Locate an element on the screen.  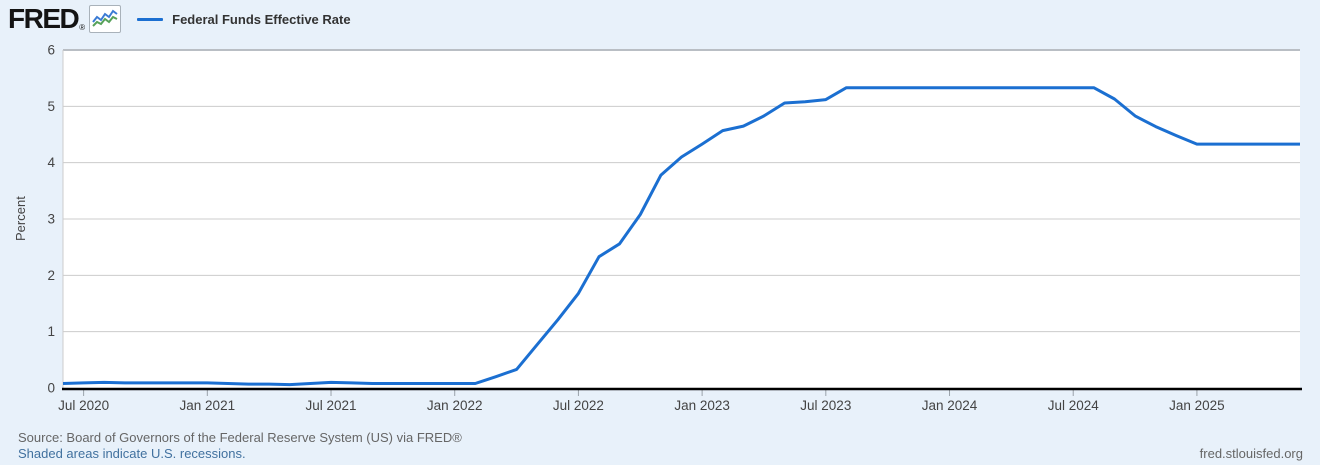
legend-item-federal-funds-rate: Federal Funds Effective Rate is located at coordinates (244, 19).